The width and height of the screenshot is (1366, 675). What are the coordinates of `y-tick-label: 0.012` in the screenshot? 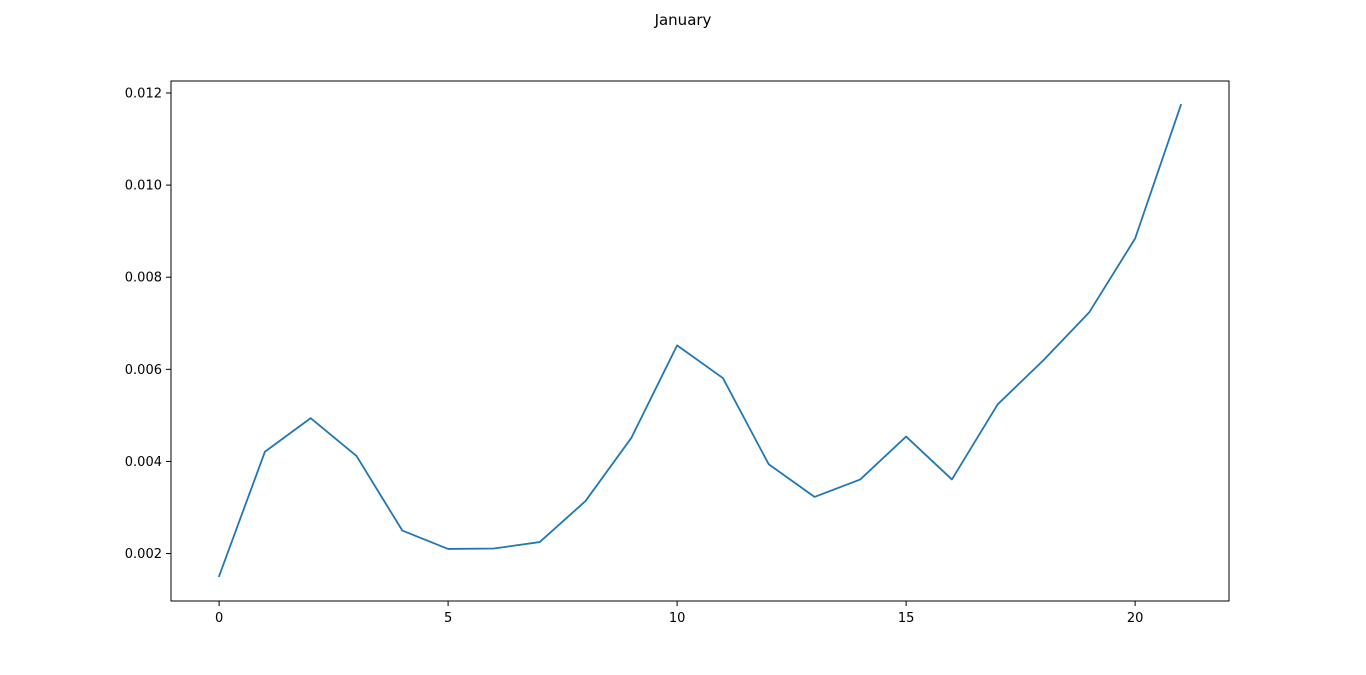 It's located at (143, 93).